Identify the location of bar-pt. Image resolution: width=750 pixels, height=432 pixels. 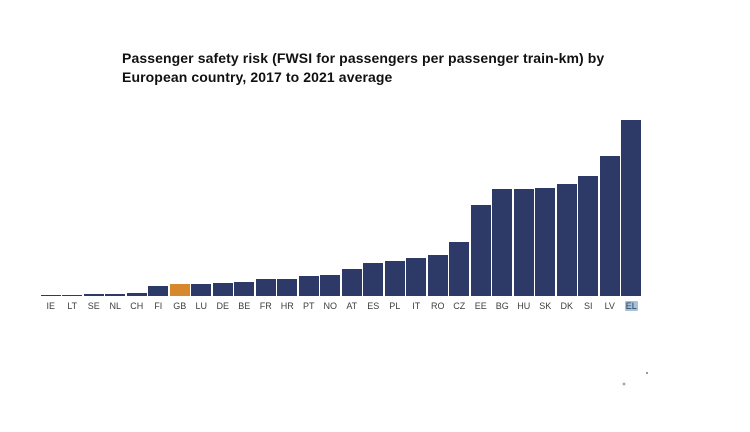
(308, 286).